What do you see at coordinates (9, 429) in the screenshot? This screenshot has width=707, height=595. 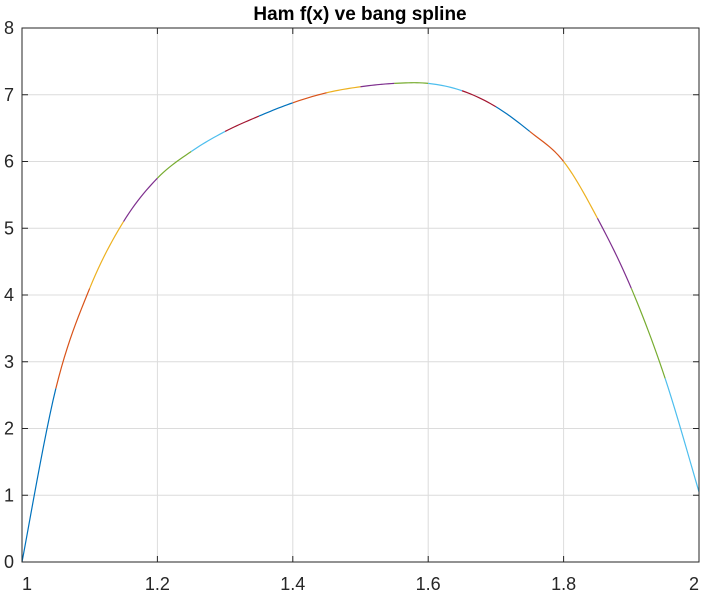 I see `y-tick-label: 2` at bounding box center [9, 429].